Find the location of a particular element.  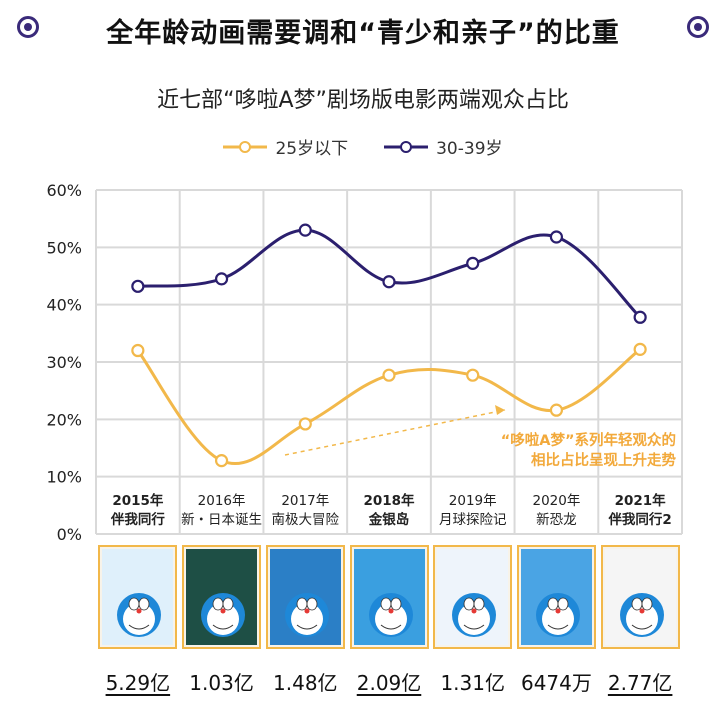

trend-arrow is located at coordinates (395, 432).